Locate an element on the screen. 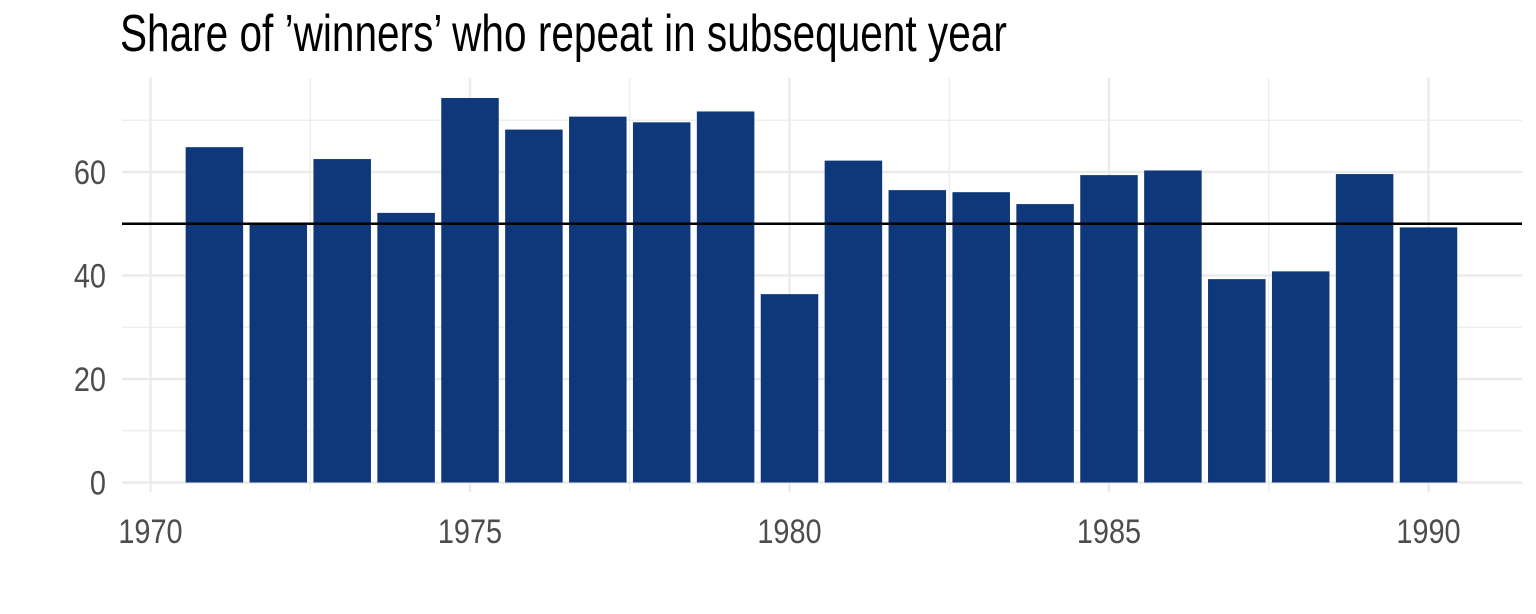 The width and height of the screenshot is (1536, 614). x-tick-label: 1985 is located at coordinates (1109, 531).